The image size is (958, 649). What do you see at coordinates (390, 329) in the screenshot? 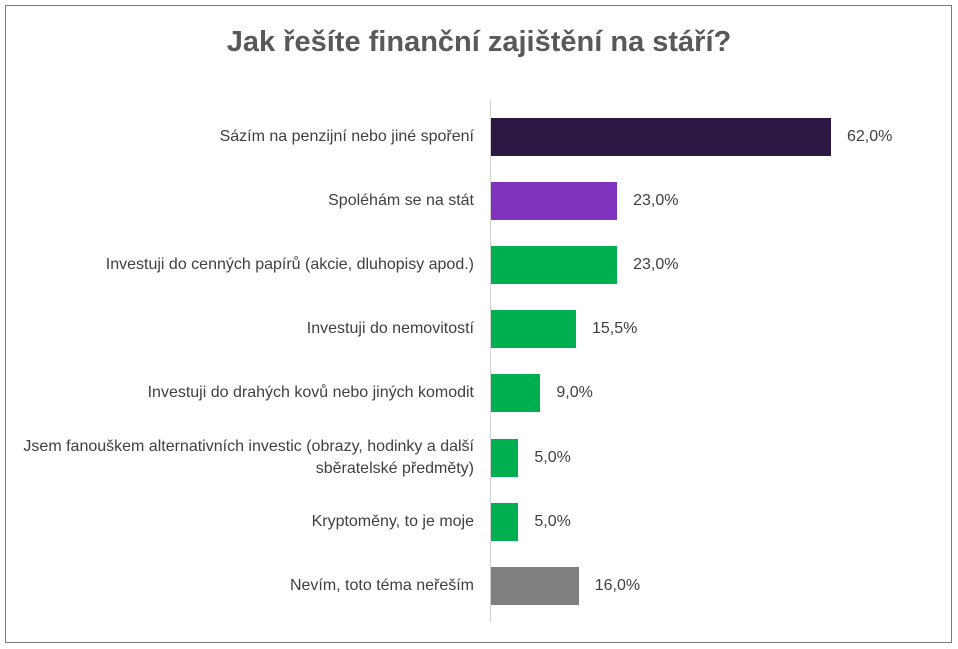
I see `category-label: Investuji do nemovitostí` at bounding box center [390, 329].